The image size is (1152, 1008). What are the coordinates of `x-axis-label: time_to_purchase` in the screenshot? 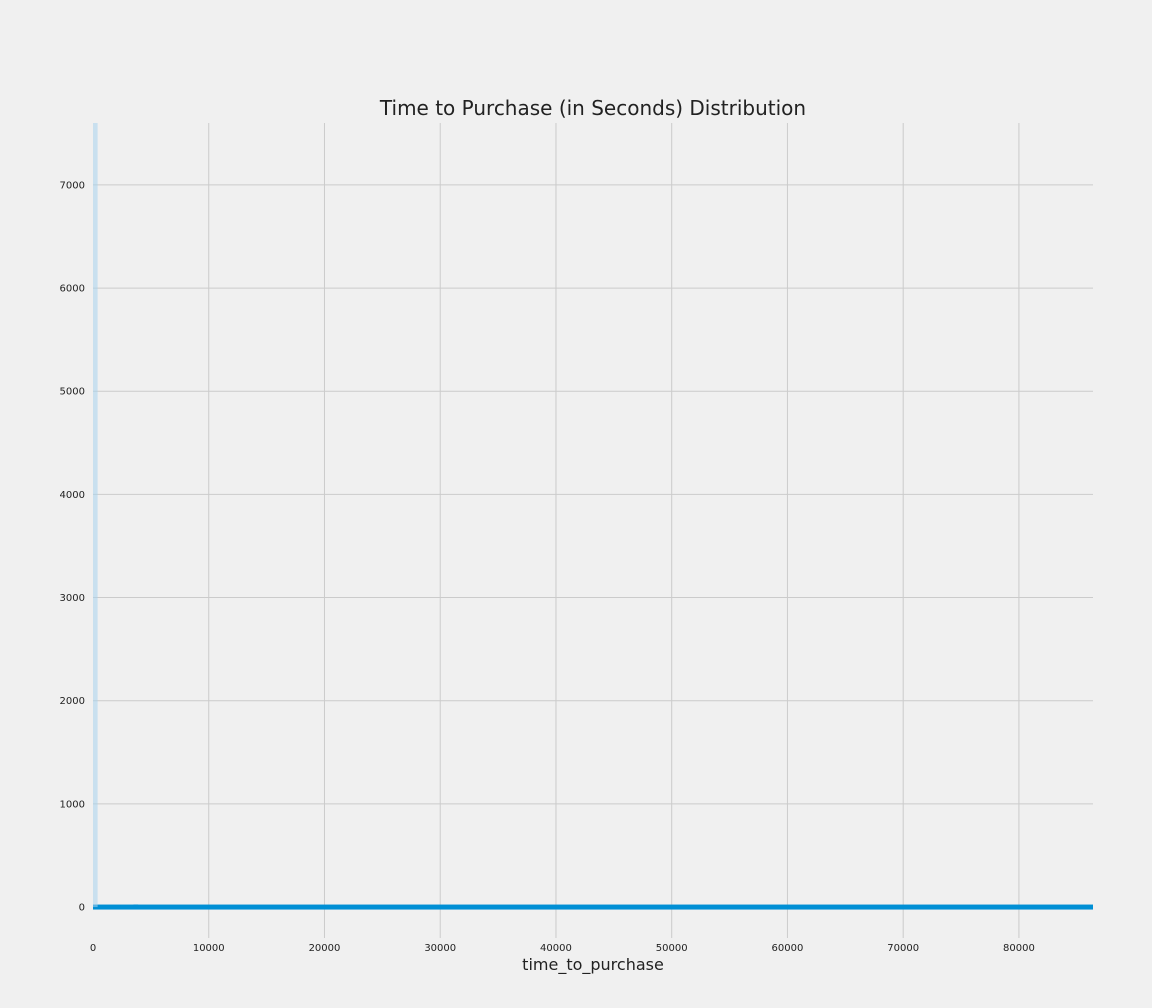 It's located at (593, 965).